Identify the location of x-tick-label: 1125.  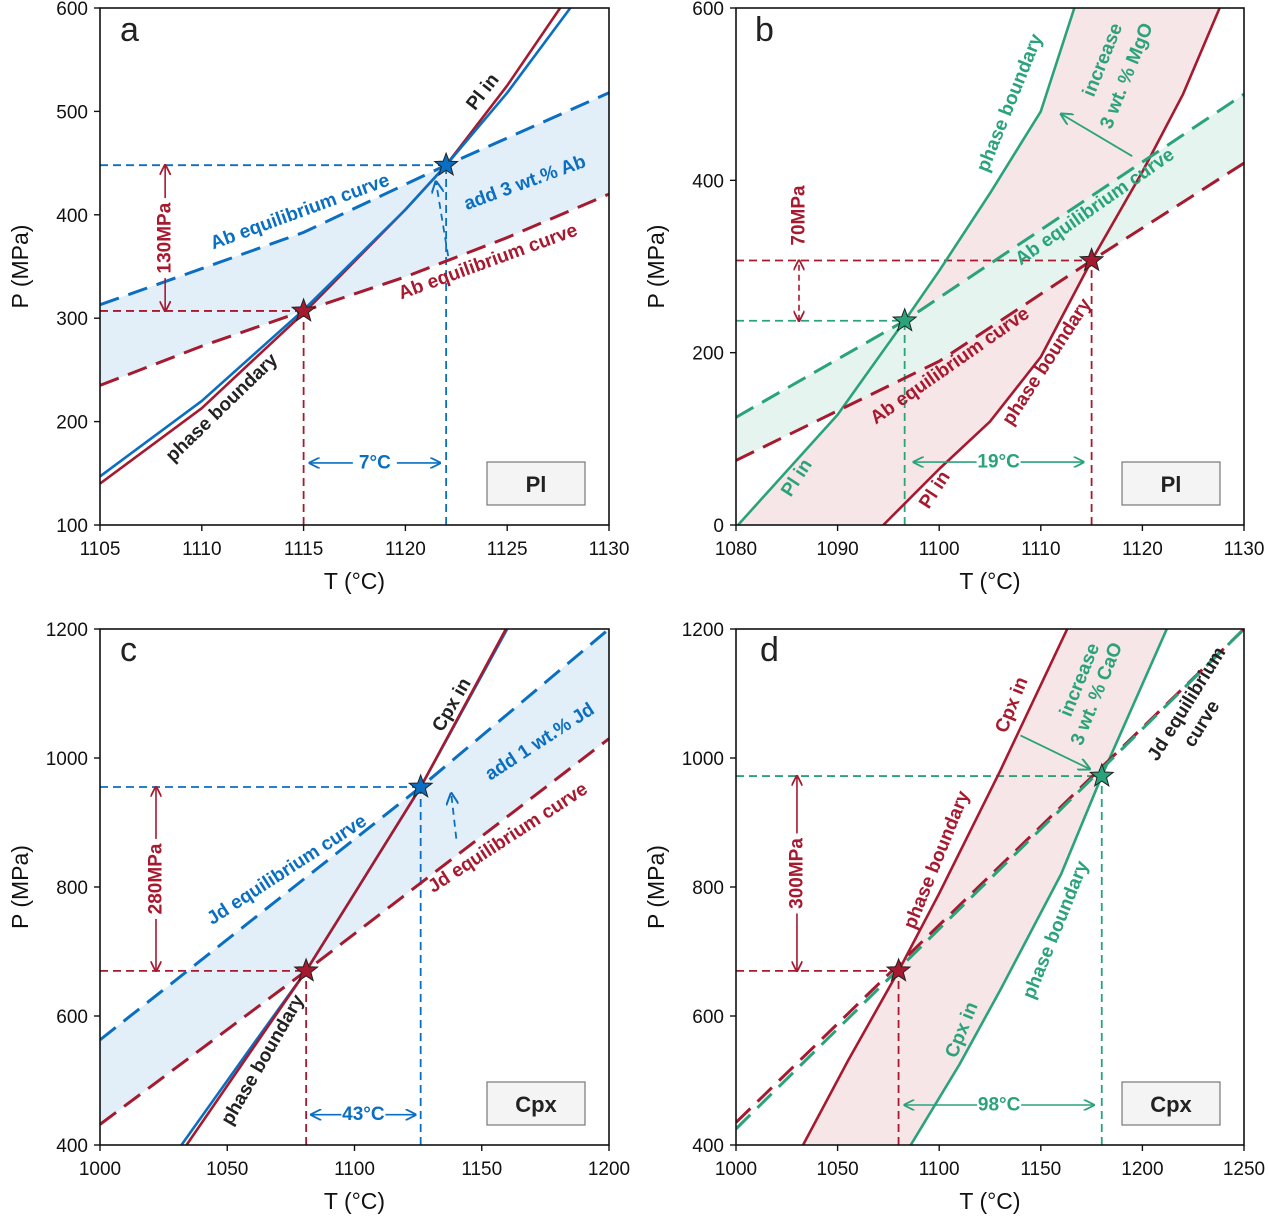
(507, 549).